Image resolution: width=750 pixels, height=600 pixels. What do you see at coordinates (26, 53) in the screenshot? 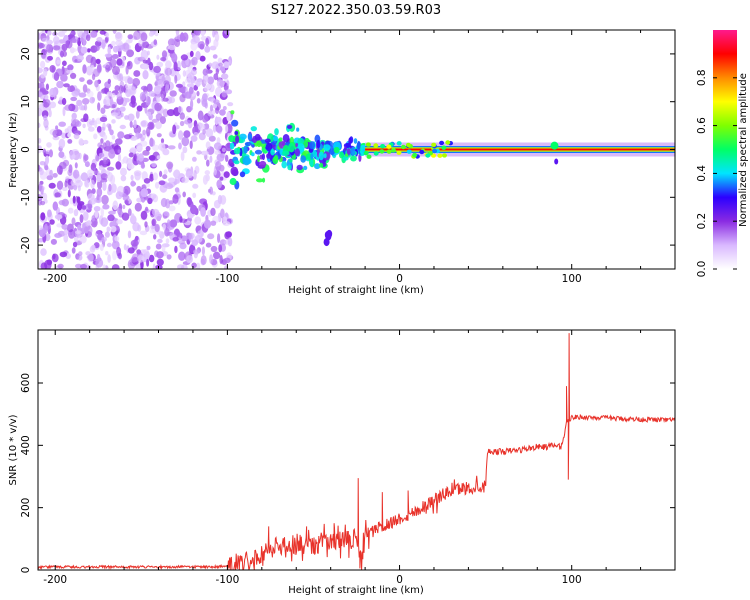
I see `heatmap-y-tick-label: 20` at bounding box center [26, 53].